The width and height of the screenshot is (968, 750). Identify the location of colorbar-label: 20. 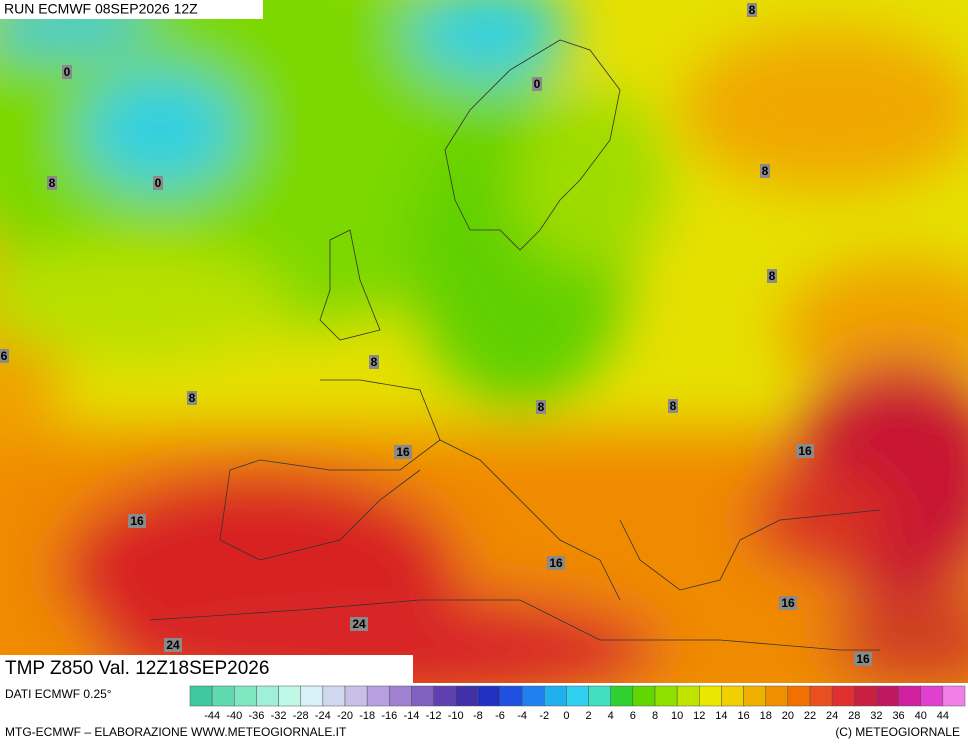
(788, 716).